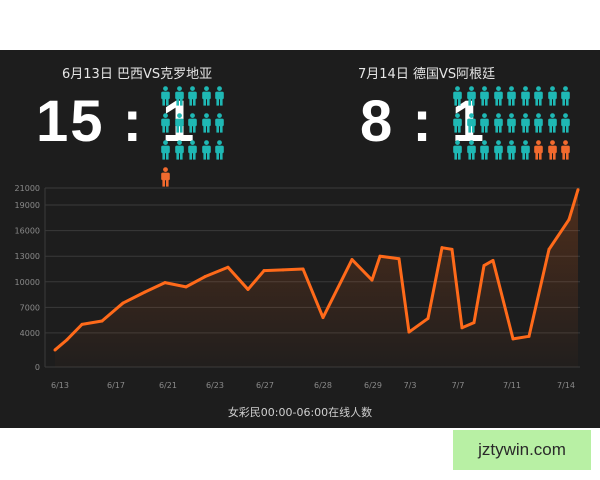 The image size is (600, 480). Describe the element at coordinates (27, 205) in the screenshot. I see `y-tick-label: 19000` at that location.